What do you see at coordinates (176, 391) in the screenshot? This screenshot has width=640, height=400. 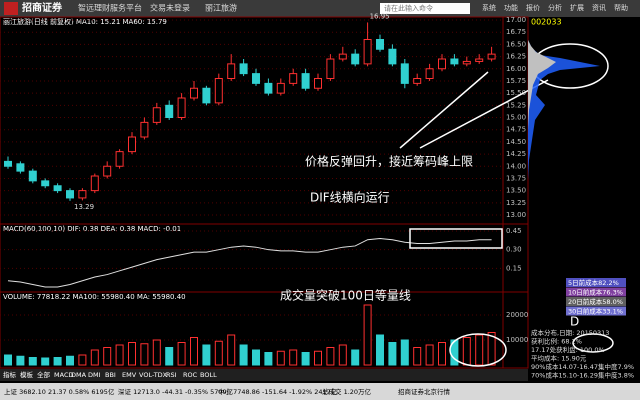 I see `status-item: 深证 12713.0 -44.31 -0.35% 5799亿` at bounding box center [176, 391].